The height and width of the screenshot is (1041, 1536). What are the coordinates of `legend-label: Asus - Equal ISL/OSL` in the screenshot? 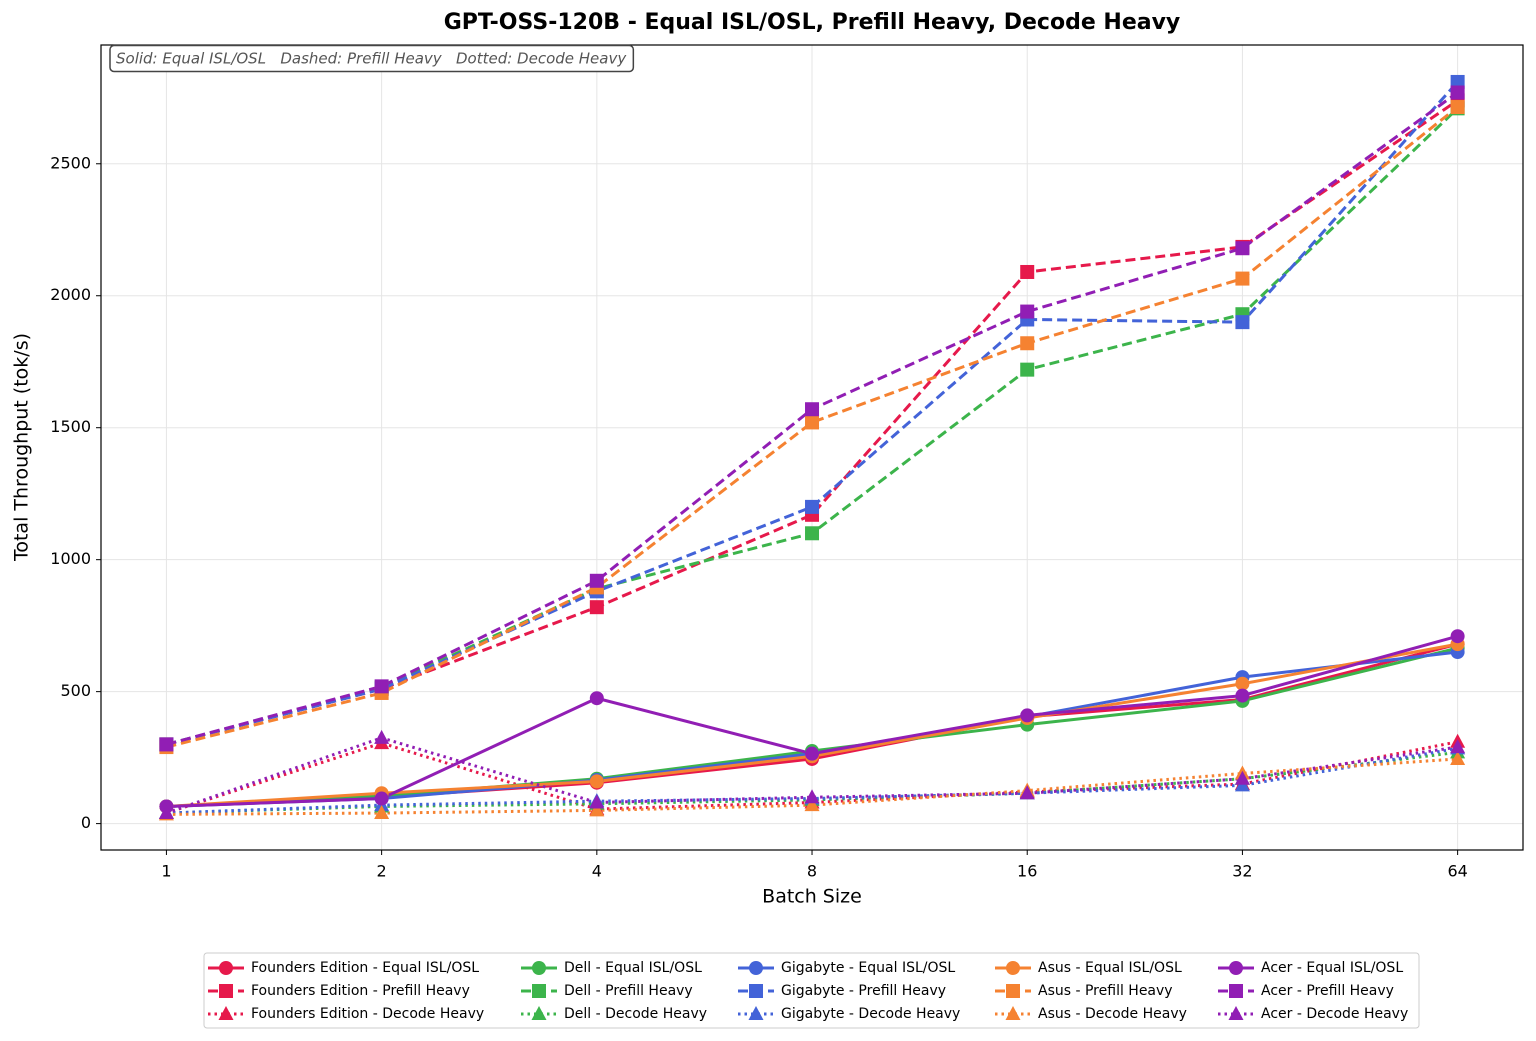 It's located at (1110, 968).